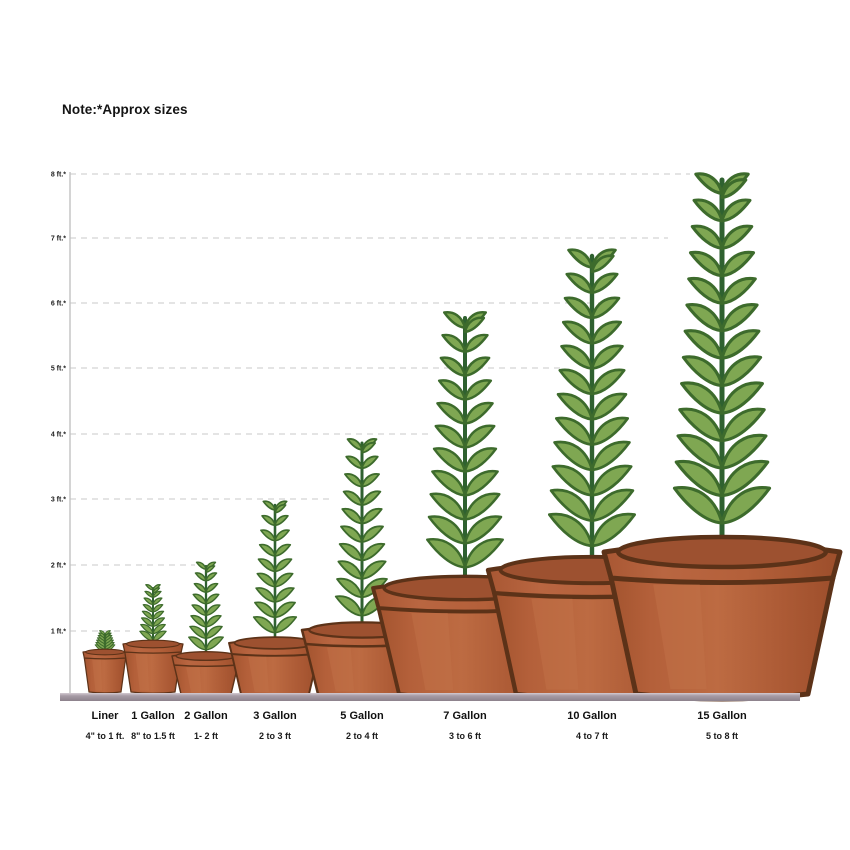 This screenshot has height=850, width=850. What do you see at coordinates (106, 716) in the screenshot?
I see `x-label-liner: Liner` at bounding box center [106, 716].